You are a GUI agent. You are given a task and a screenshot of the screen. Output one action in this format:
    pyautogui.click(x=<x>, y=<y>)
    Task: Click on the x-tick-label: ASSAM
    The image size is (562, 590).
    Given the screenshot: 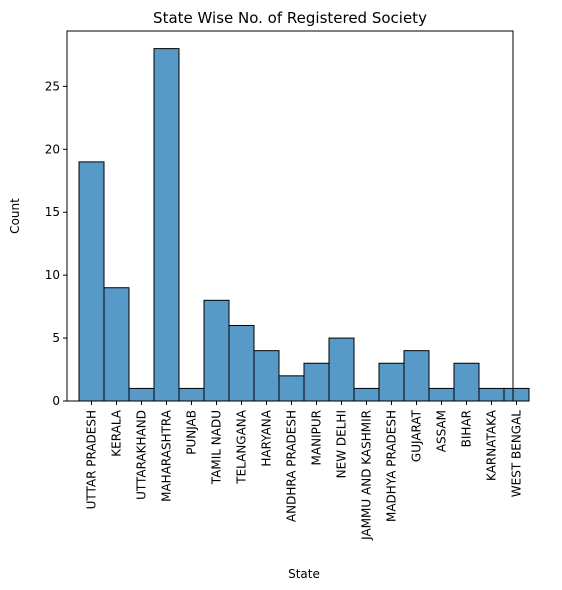 What is the action you would take?
    pyautogui.click(x=442, y=431)
    